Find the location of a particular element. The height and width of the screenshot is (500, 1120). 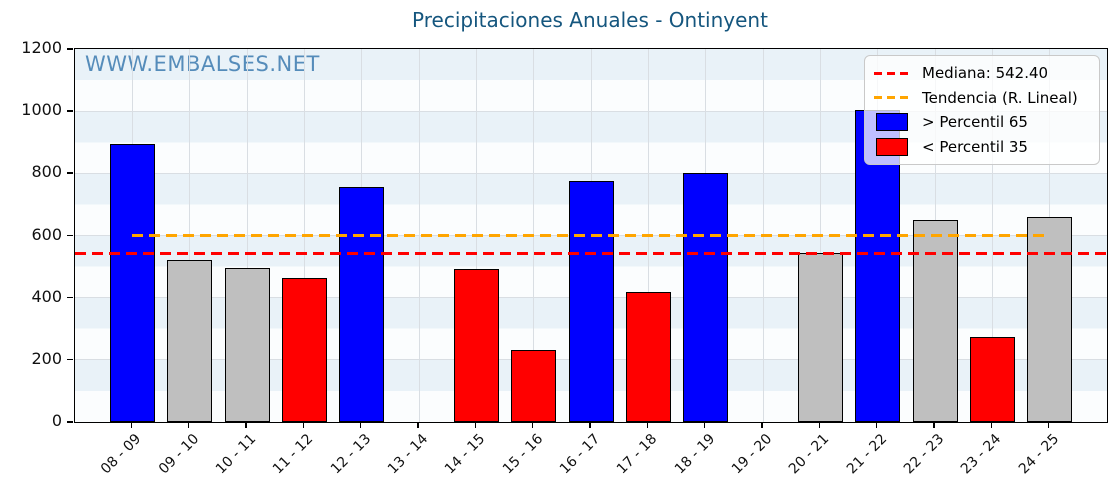

chart-title: Precipitaciones Anuales - Ontinyent is located at coordinates (590, 20).